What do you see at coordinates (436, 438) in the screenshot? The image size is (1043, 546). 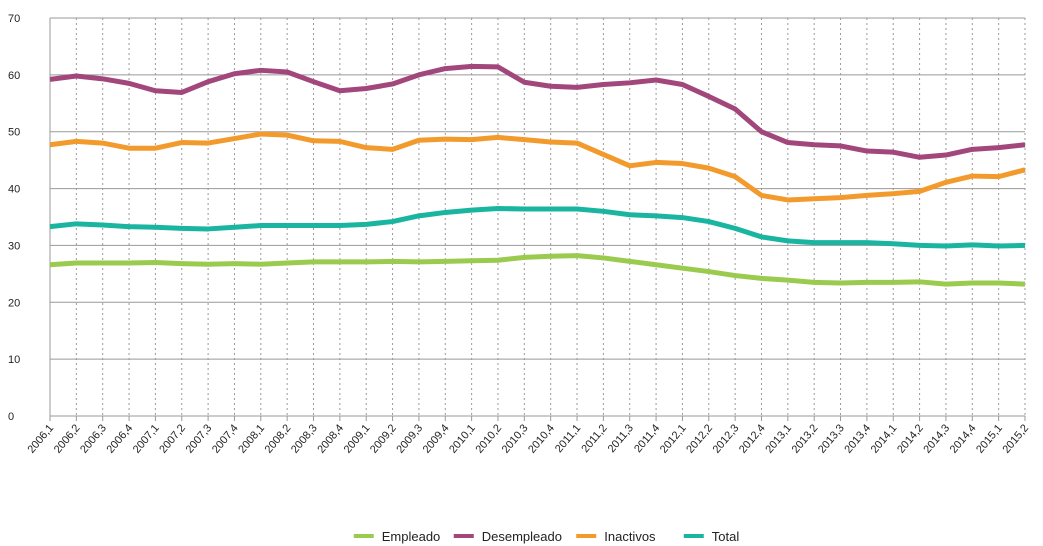 I see `x-tick-label: 2009,4` at bounding box center [436, 438].